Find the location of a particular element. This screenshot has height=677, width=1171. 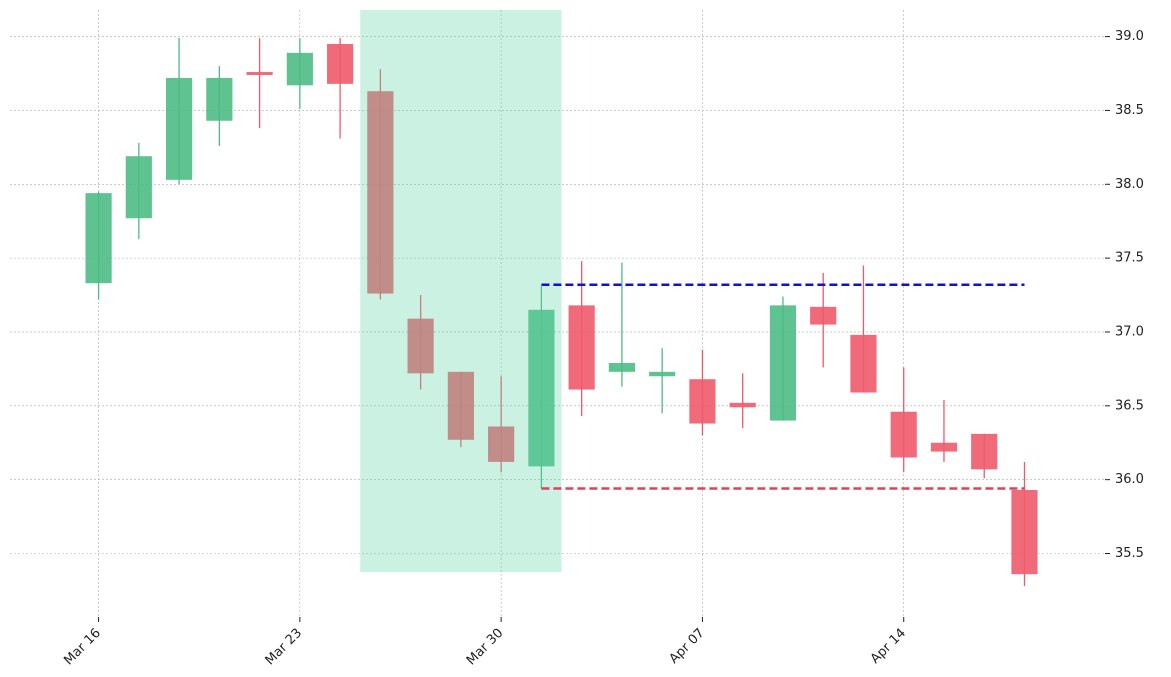

x-tick-label: Mar 23 is located at coordinates (284, 647).